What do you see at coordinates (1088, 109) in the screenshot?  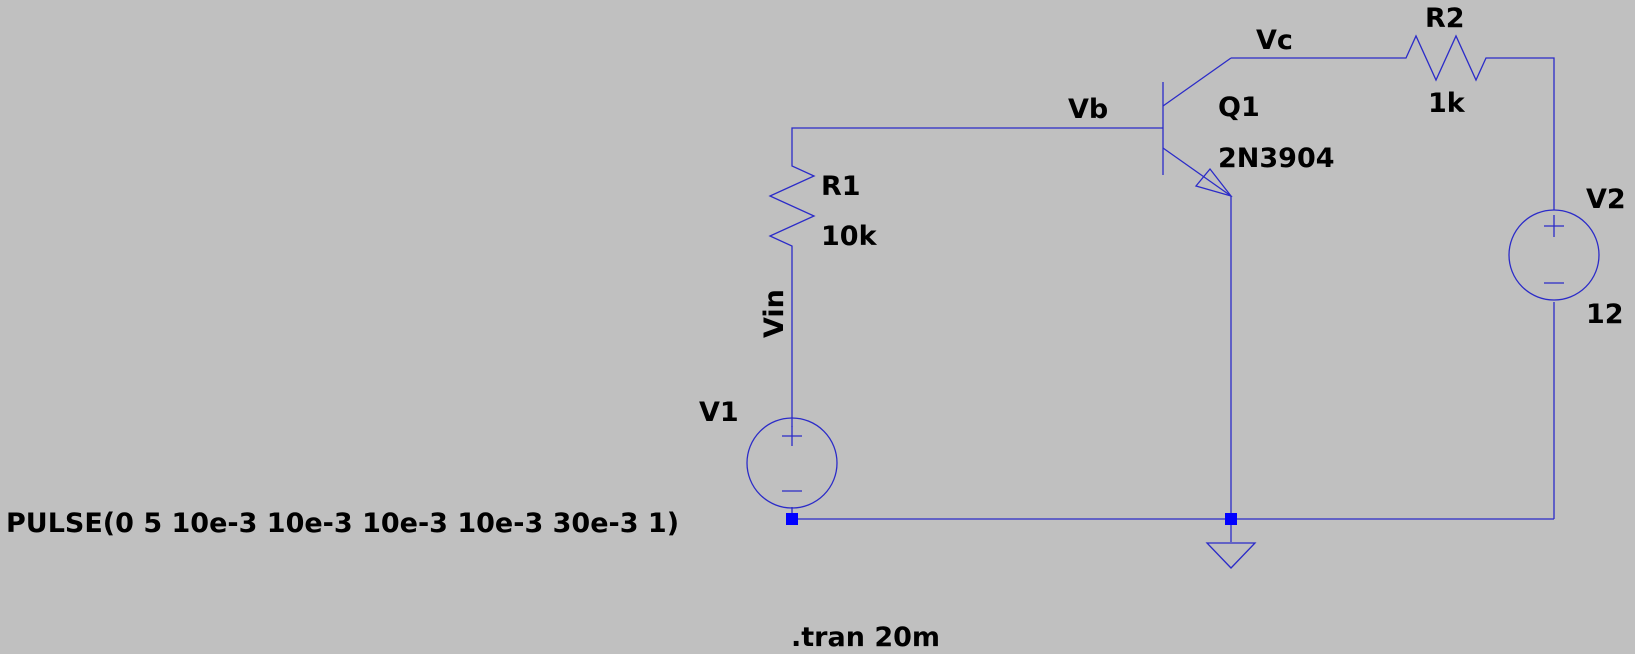 I see `net-label-vb: Vb` at bounding box center [1088, 109].